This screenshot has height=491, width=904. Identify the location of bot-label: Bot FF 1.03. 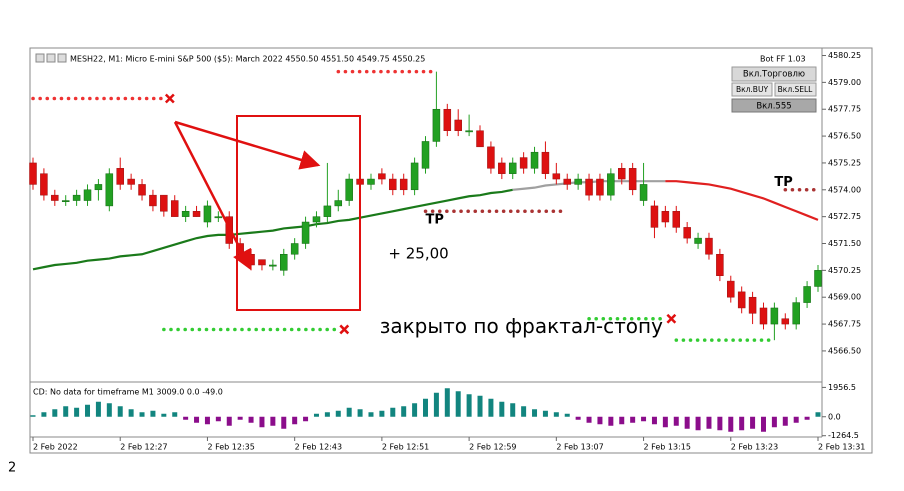
(783, 59).